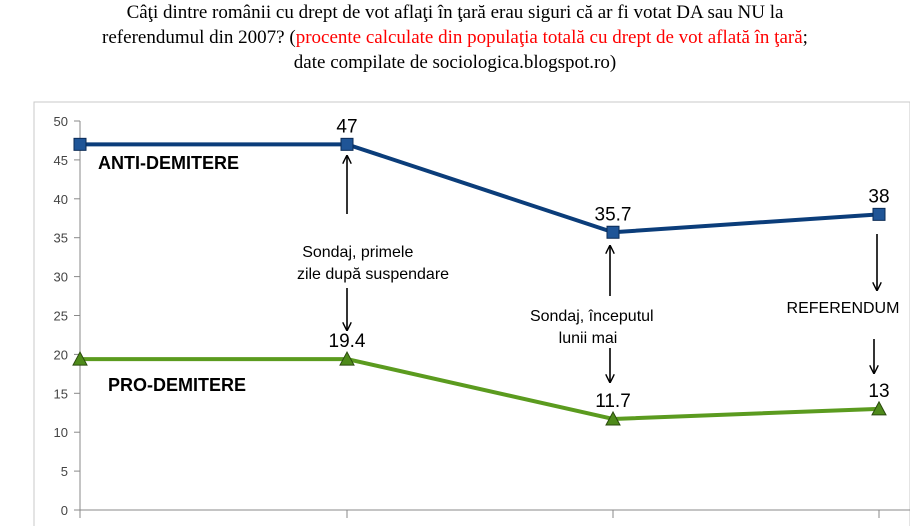  I want to click on data-label: 35.7, so click(613, 214).